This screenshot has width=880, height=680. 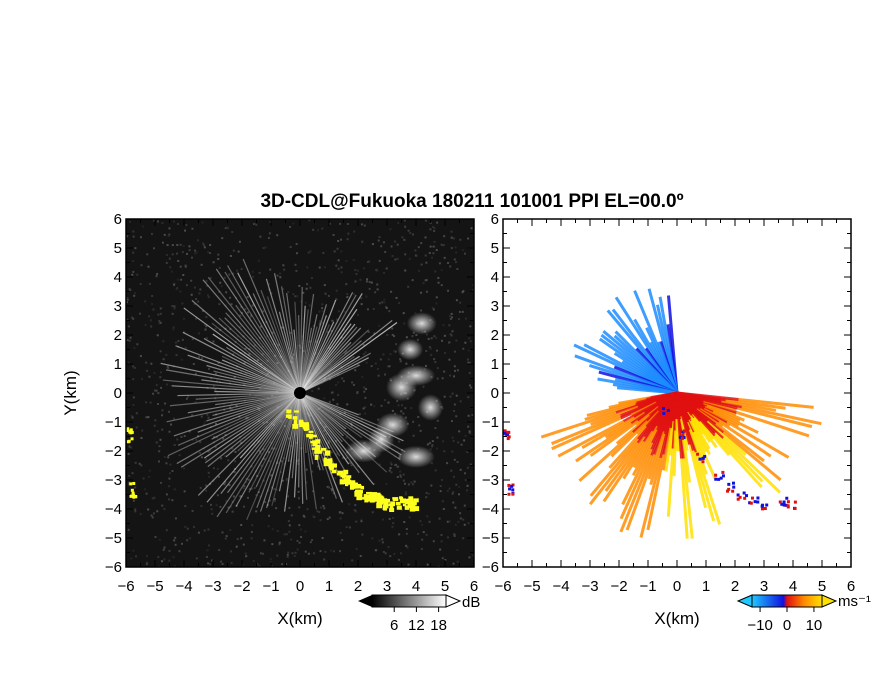 I want to click on y-tick-label: 4, so click(x=495, y=277).